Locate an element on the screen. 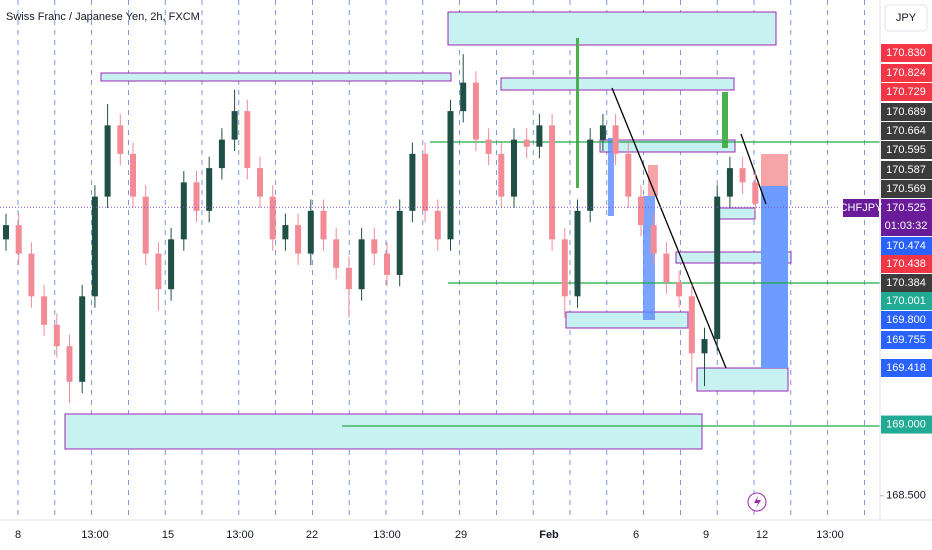 This screenshot has width=932, height=550. price-tag-label: 170.474 is located at coordinates (906, 246).